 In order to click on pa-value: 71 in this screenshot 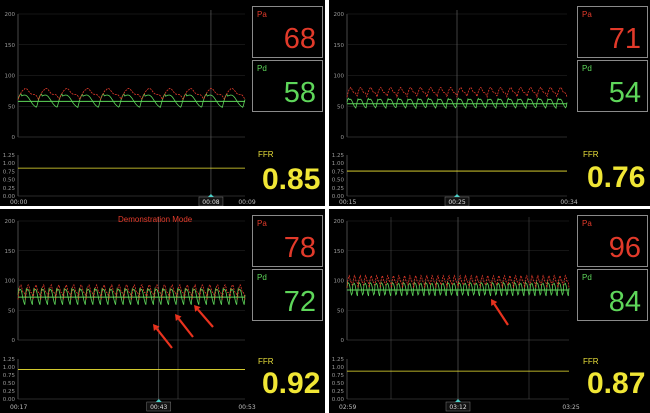, I will do `click(624, 39)`.